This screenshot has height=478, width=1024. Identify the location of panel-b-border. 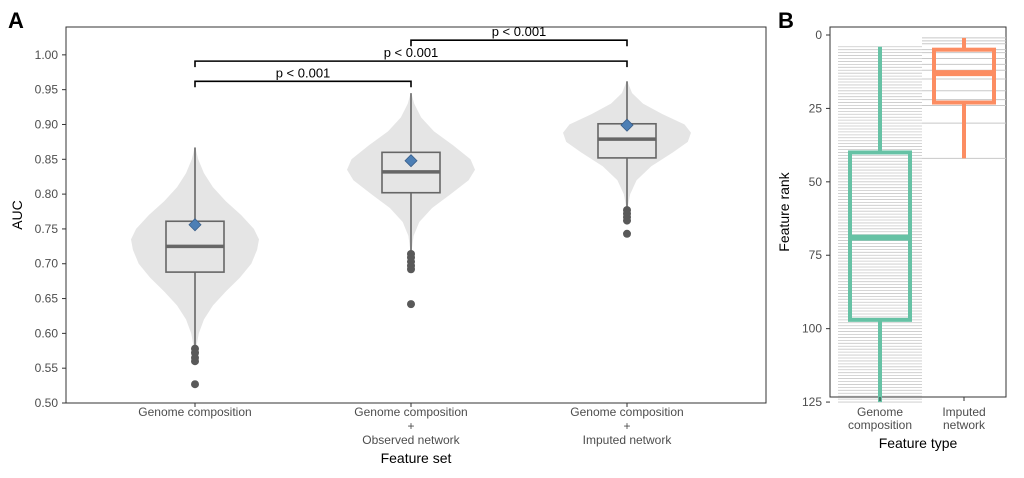
(918, 212).